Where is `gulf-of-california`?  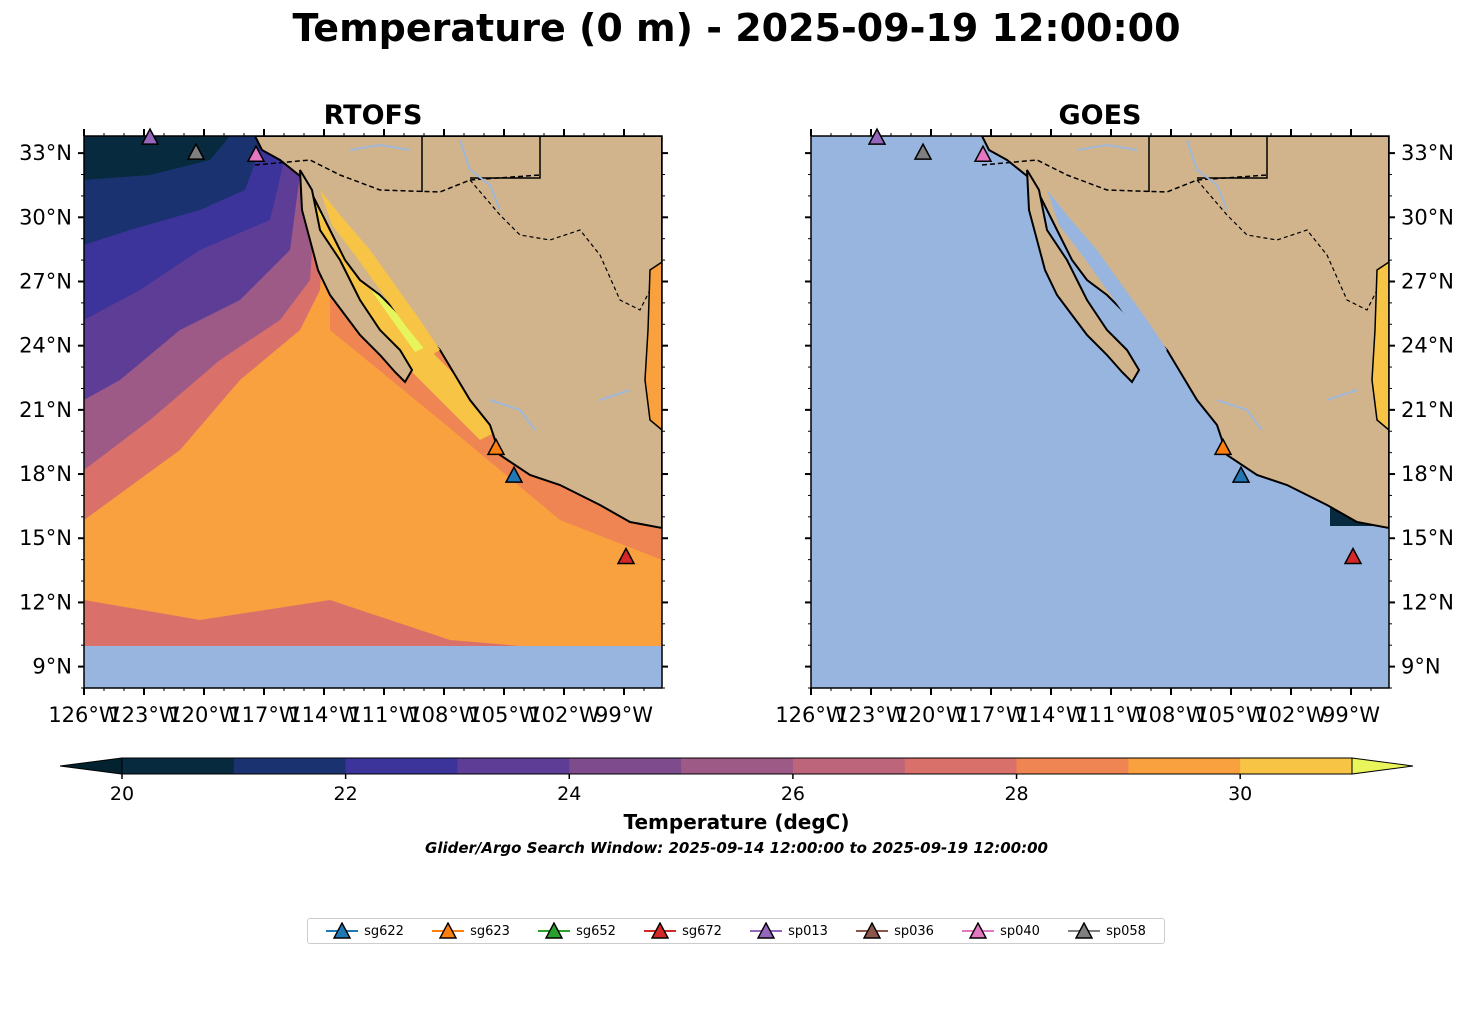
gulf-of-california is located at coordinates (380, 273).